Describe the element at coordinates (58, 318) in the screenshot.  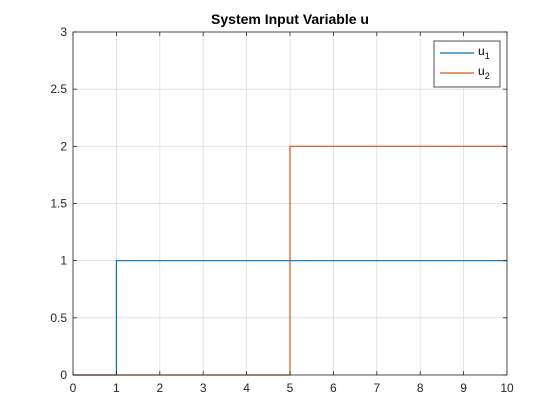
I see `y-tick-label: 0.5` at that location.